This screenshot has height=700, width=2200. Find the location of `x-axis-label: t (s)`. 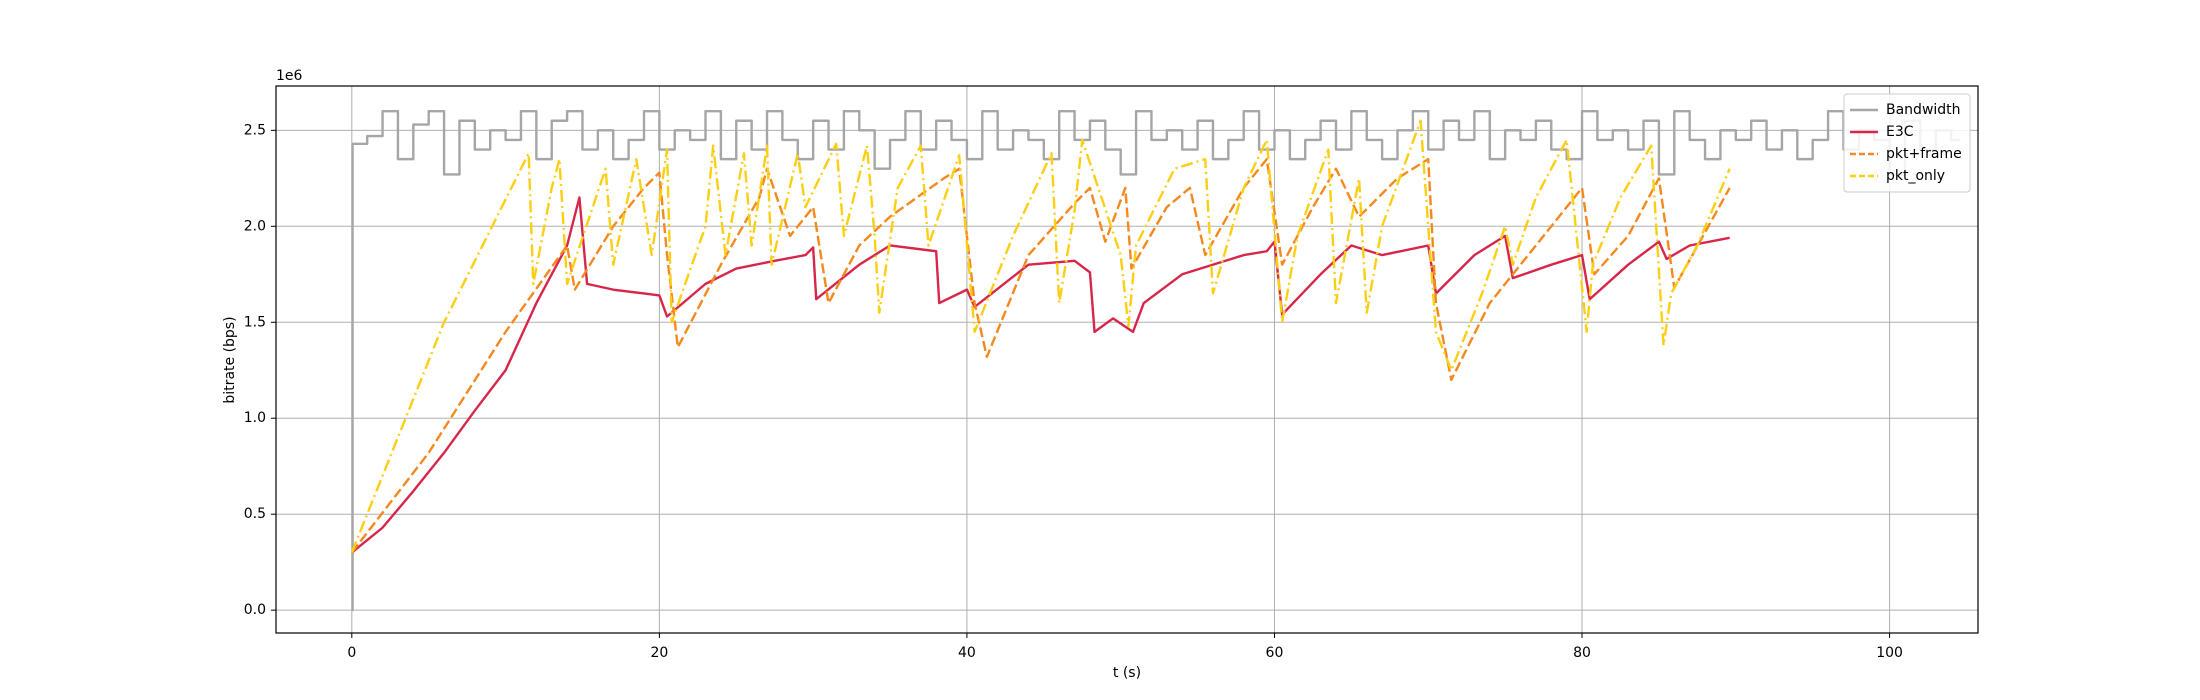

x-axis-label: t (s) is located at coordinates (1127, 673).